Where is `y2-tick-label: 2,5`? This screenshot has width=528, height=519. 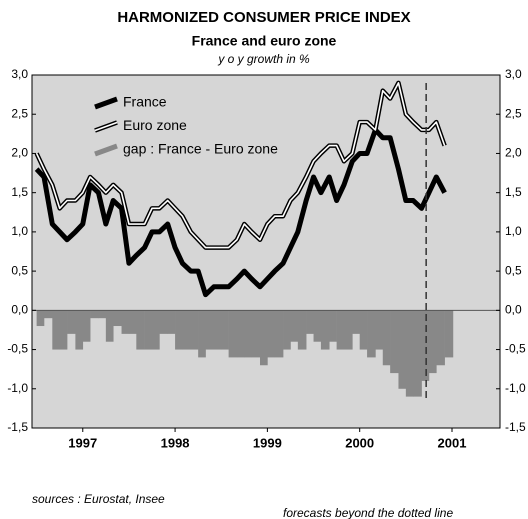 y2-tick-label: 2,5 is located at coordinates (513, 113).